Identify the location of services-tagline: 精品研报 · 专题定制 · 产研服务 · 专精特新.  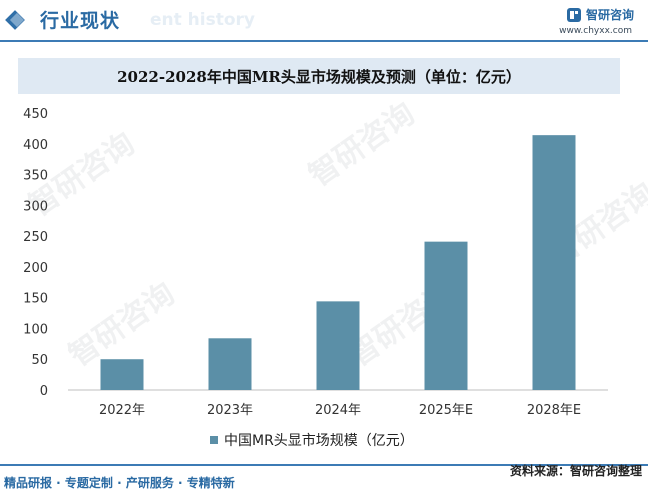
(119, 483).